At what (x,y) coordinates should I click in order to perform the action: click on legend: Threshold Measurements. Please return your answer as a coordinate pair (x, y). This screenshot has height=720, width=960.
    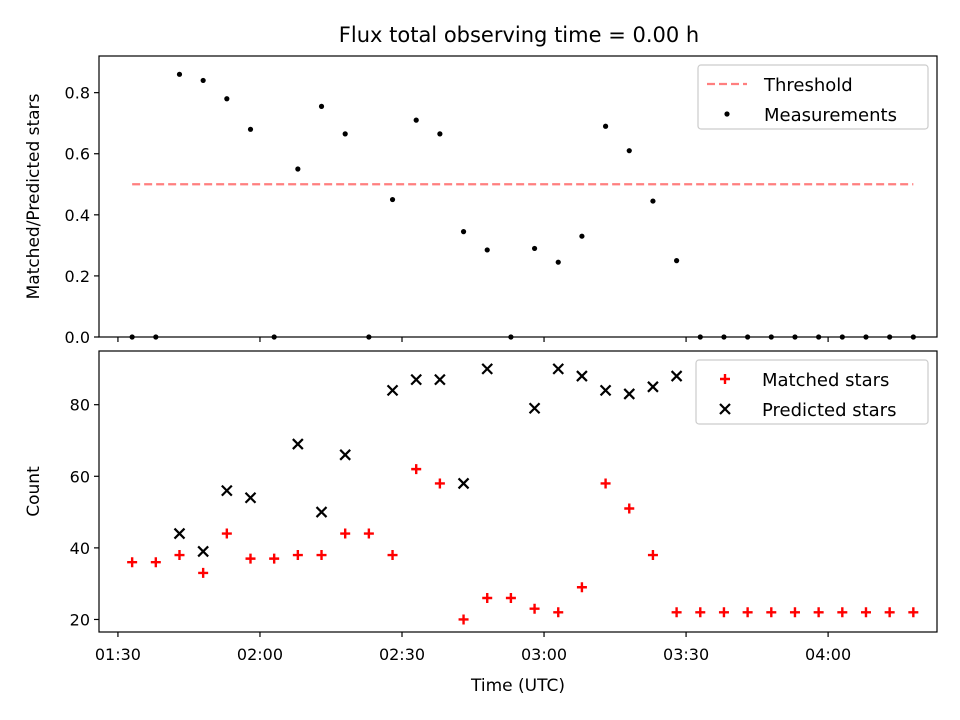
    Looking at the image, I should click on (813, 97).